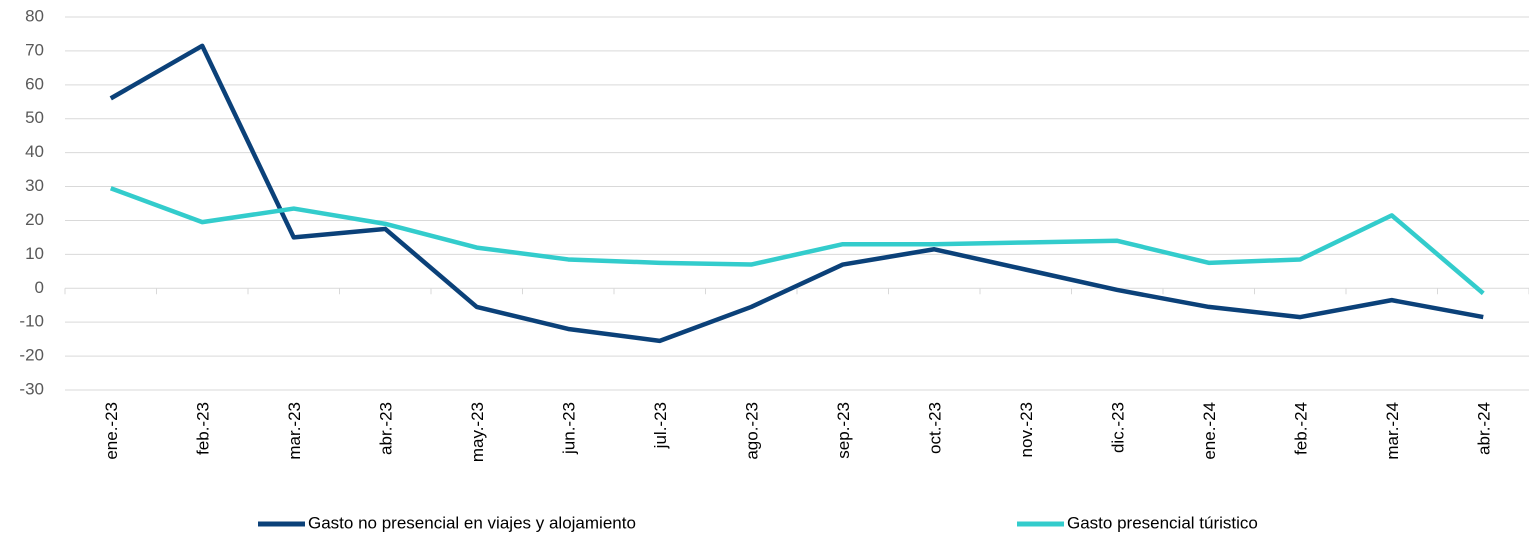 This screenshot has height=538, width=1529. Describe the element at coordinates (1483, 428) in the screenshot. I see `x-tick-label: abr.-24` at that location.